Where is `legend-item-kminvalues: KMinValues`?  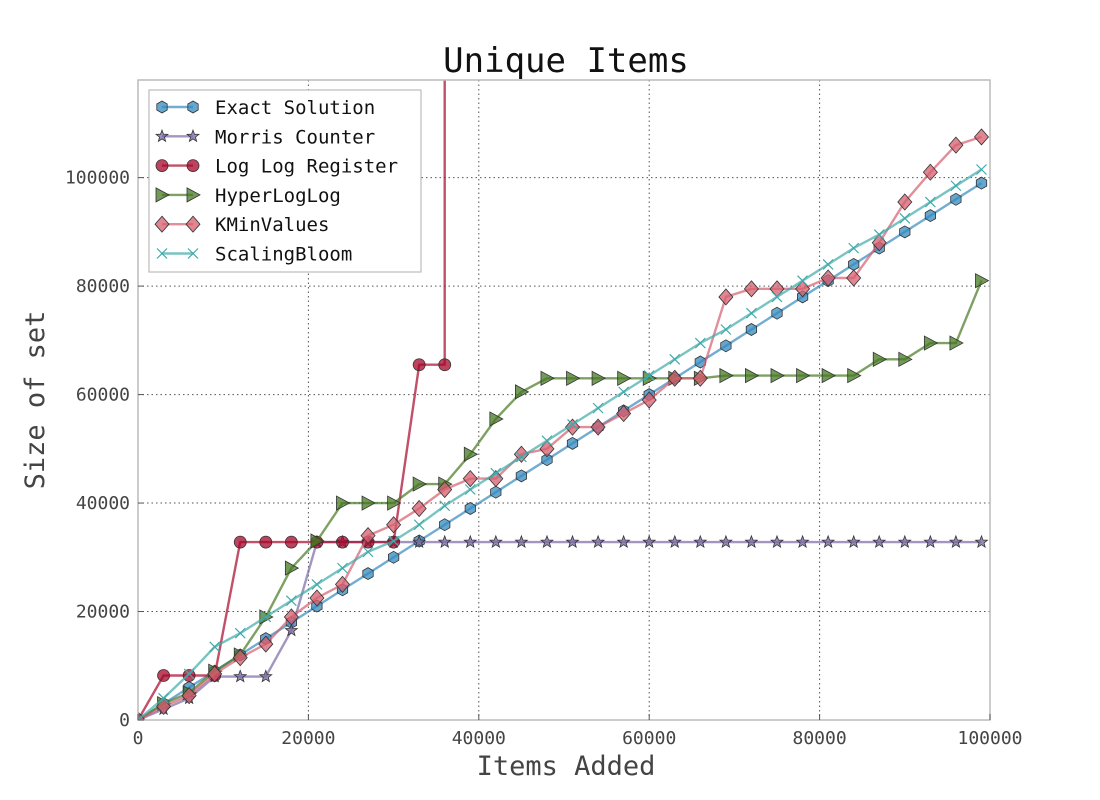
legend-item-kminvalues: KMinValues is located at coordinates (241, 225).